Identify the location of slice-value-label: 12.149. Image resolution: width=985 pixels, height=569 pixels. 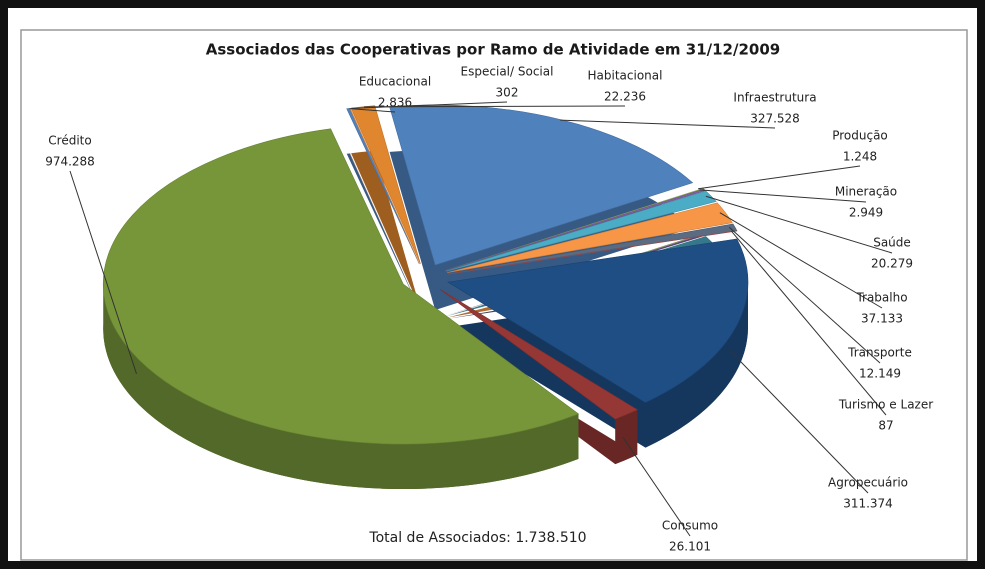
(880, 374).